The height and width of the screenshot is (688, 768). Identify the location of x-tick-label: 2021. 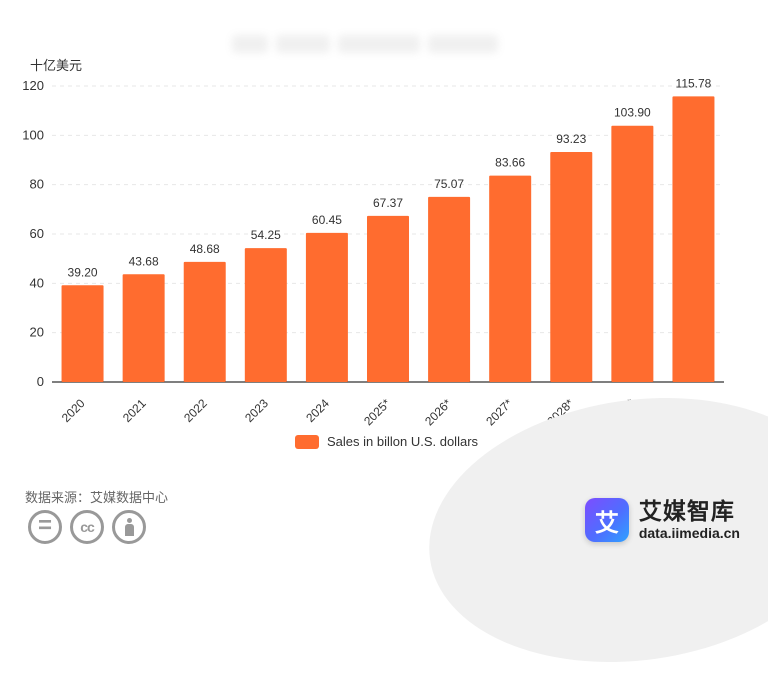
(134, 410).